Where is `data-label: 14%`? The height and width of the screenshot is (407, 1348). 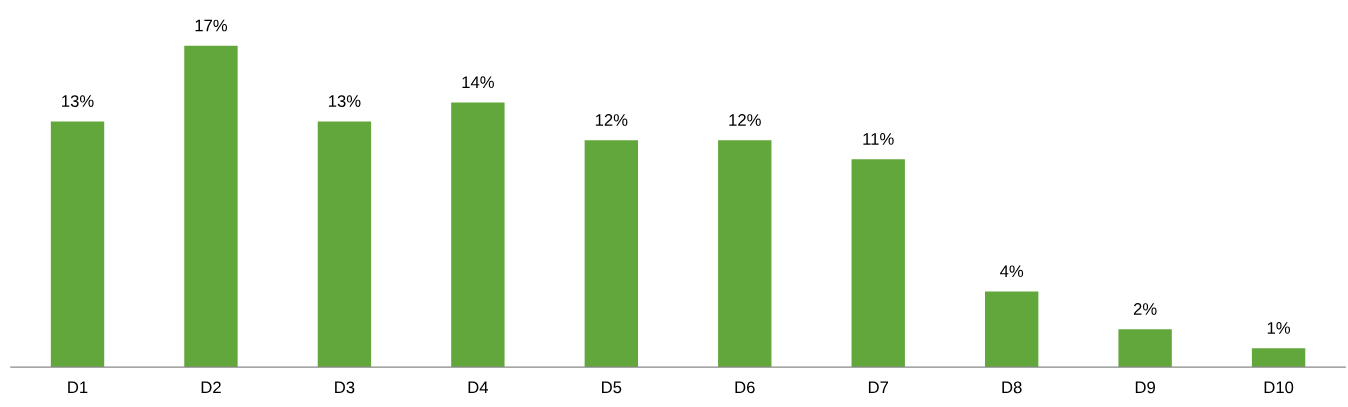
data-label: 14% is located at coordinates (478, 82).